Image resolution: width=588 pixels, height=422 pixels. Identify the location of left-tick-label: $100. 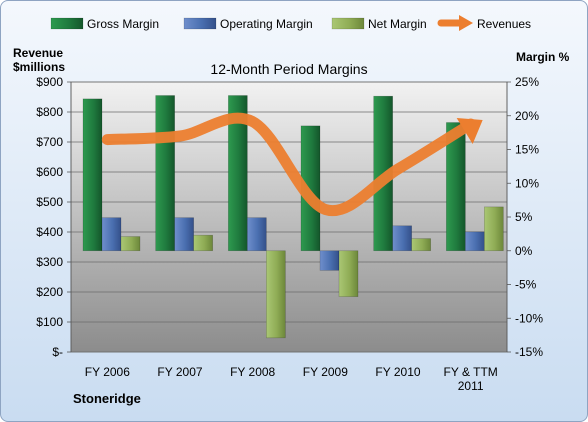
(49, 322).